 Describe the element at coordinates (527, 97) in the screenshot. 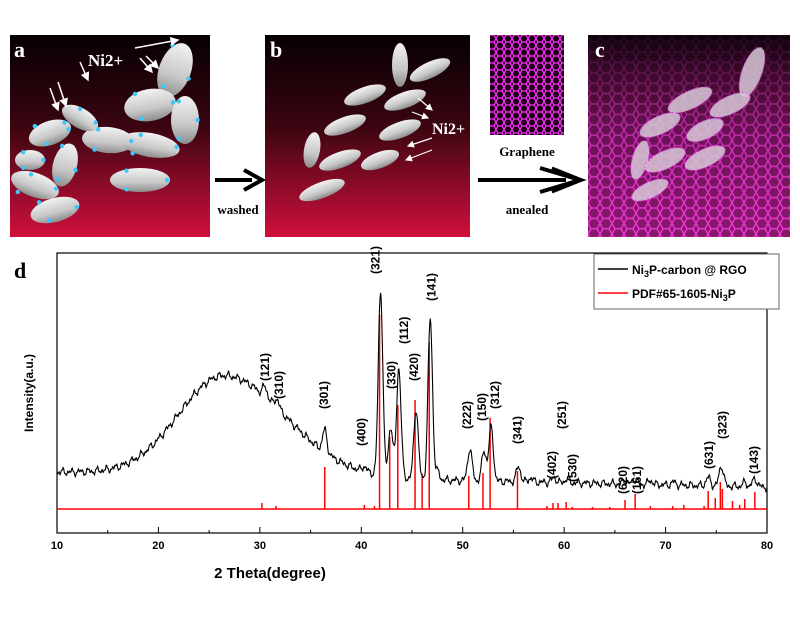

I see `graphene-image: Graphene` at that location.